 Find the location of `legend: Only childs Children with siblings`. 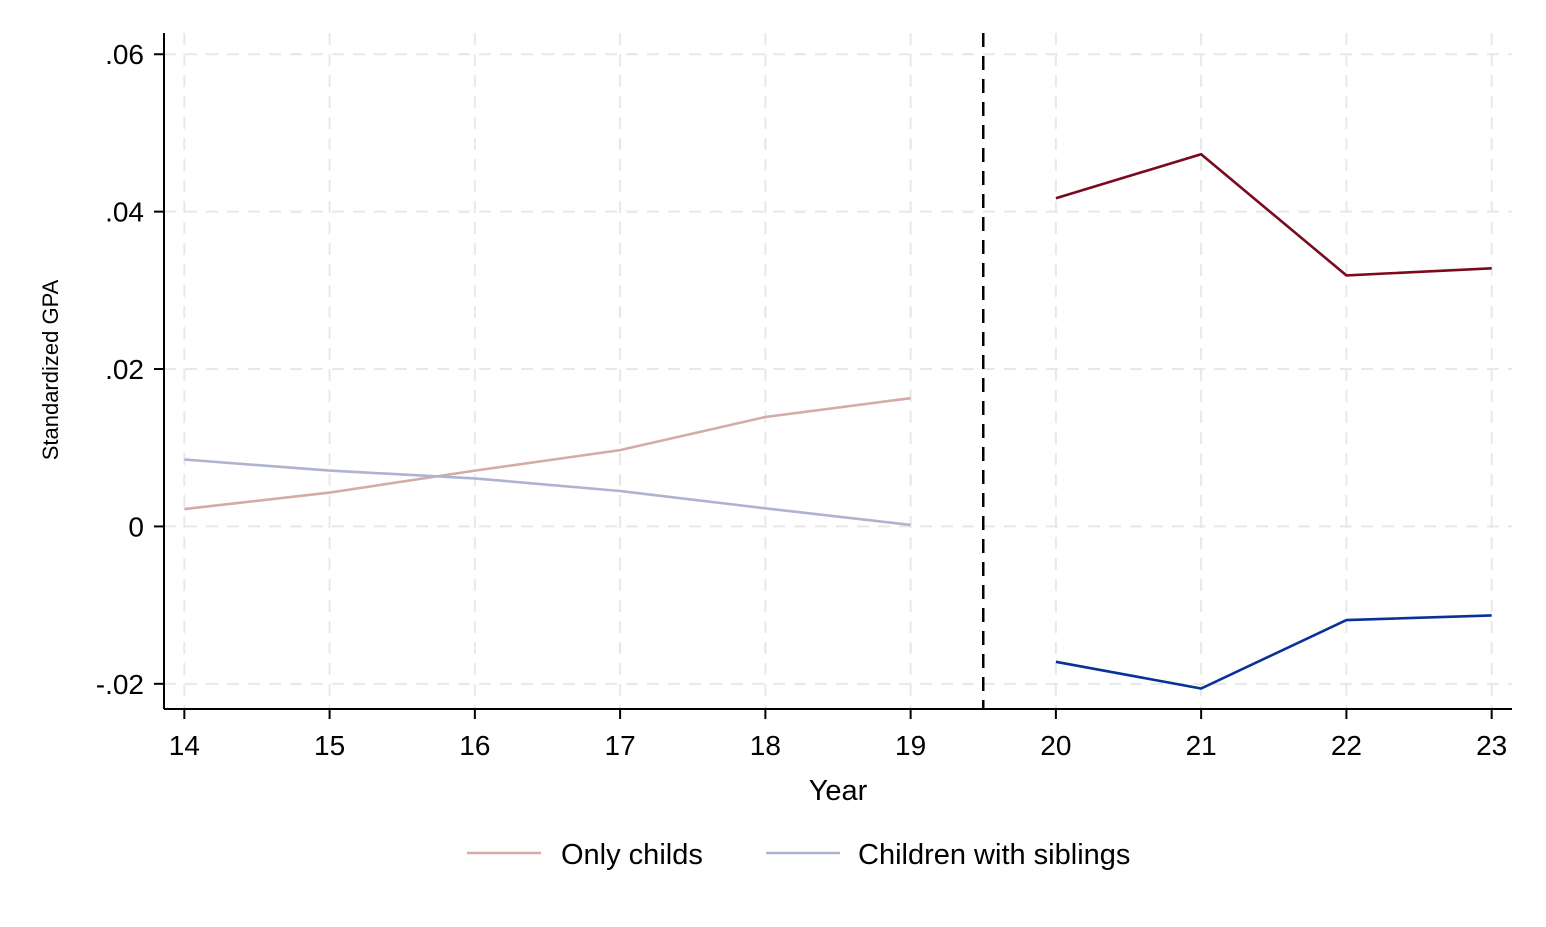

legend: Only childs Children with siblings is located at coordinates (798, 855).